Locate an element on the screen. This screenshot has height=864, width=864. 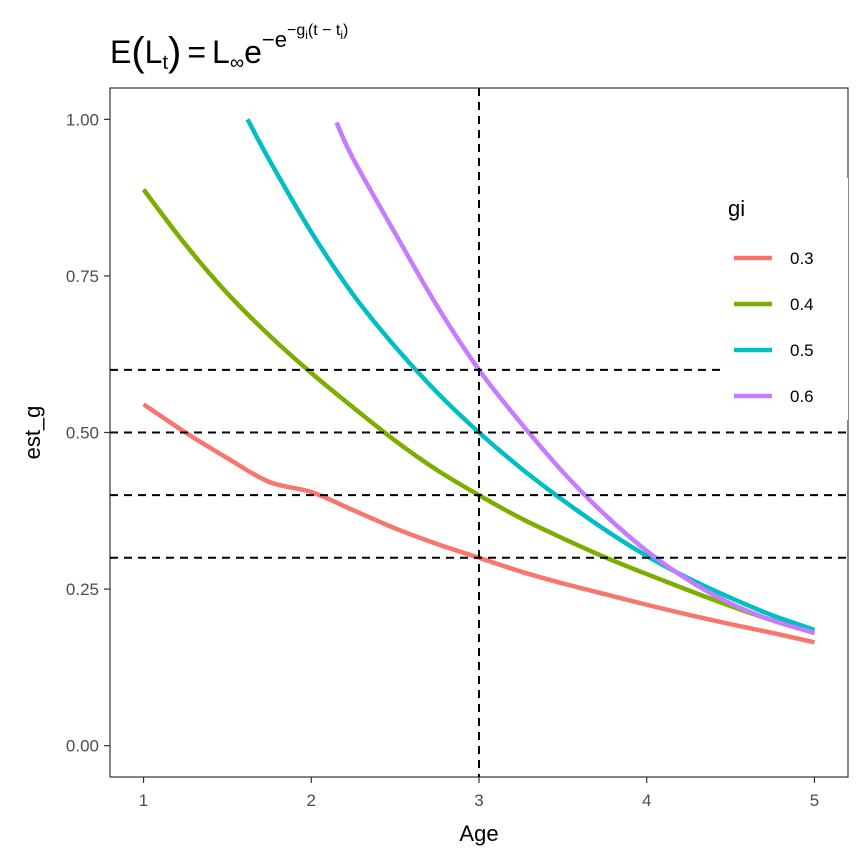
y-tick-label-0.25: 0.25 is located at coordinates (82, 589).